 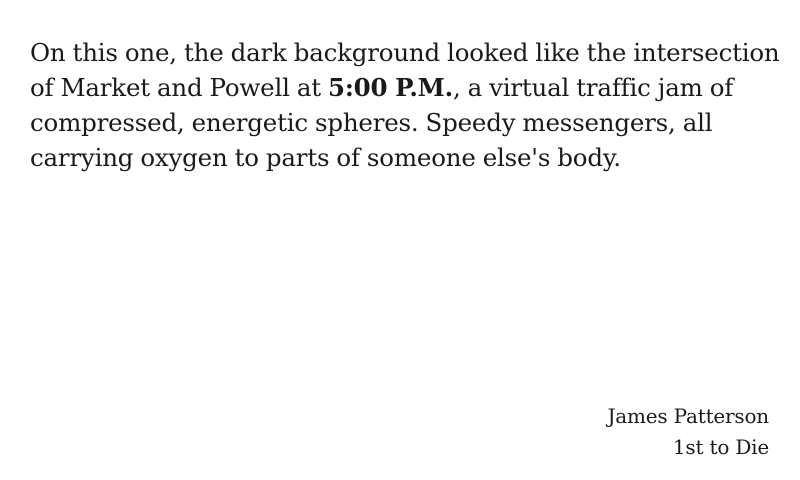 I want to click on quote-time-emphasis: 5:00 P.M., so click(x=390, y=87).